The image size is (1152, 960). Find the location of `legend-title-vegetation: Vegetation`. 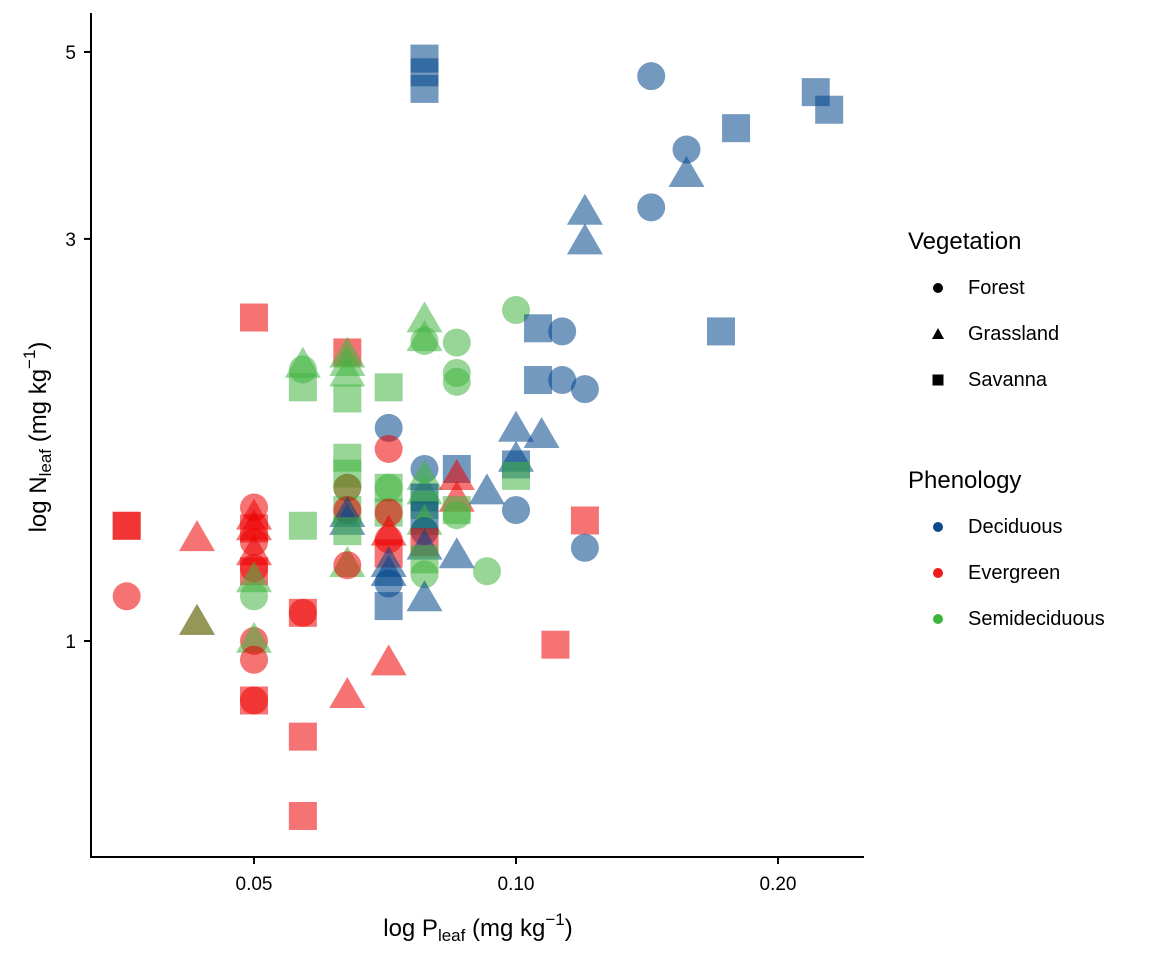

legend-title-vegetation: Vegetation is located at coordinates (965, 241).